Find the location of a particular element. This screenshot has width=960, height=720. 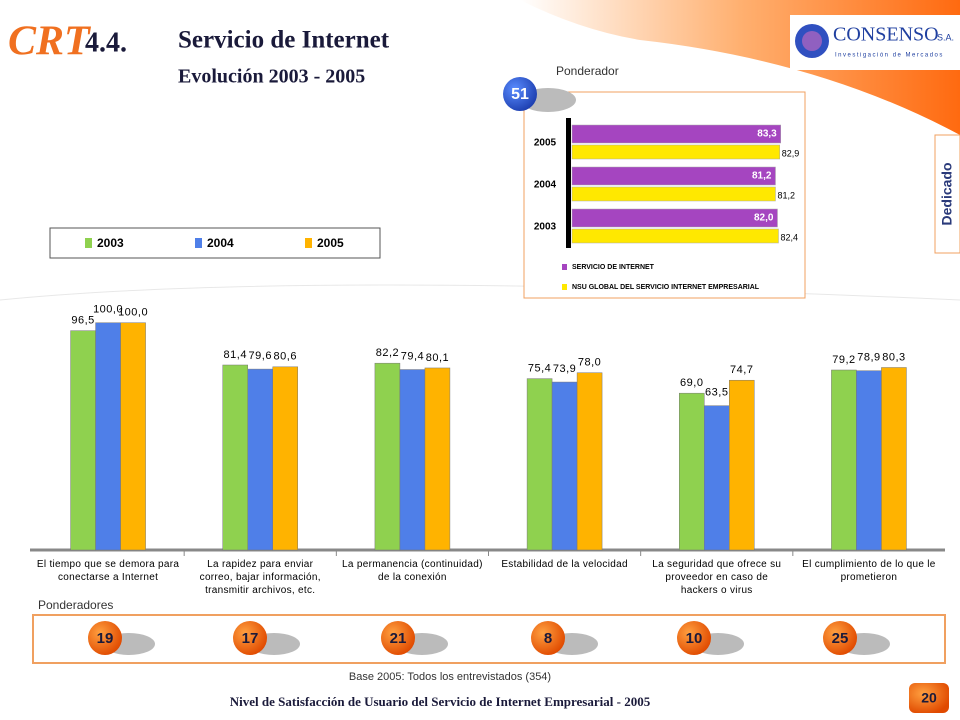

value-label: 79,4 is located at coordinates (412, 356).